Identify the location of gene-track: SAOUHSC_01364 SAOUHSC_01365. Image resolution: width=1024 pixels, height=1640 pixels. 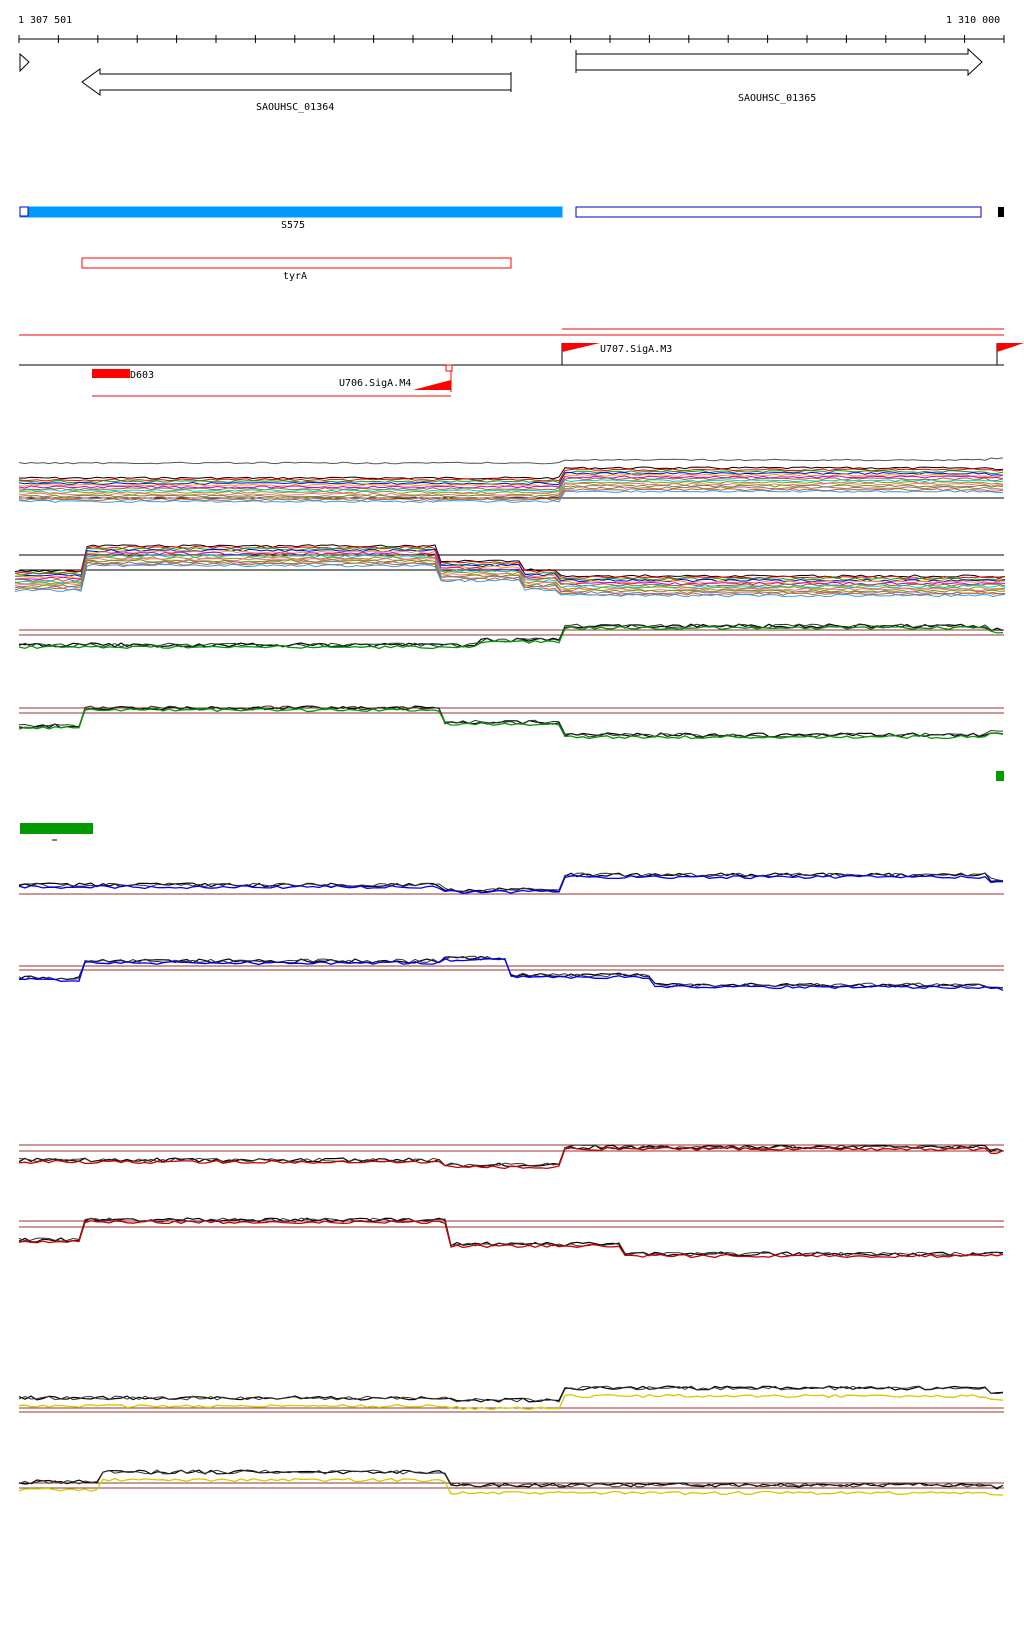
(501, 80).